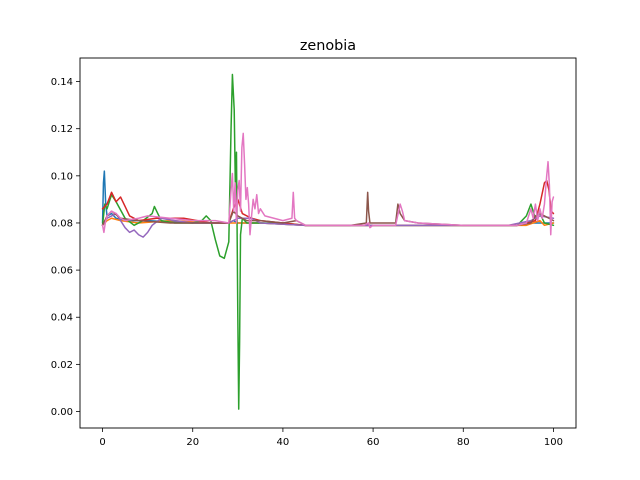 The width and height of the screenshot is (640, 480). I want to click on y-tick-label: 0.12, so click(62, 129).